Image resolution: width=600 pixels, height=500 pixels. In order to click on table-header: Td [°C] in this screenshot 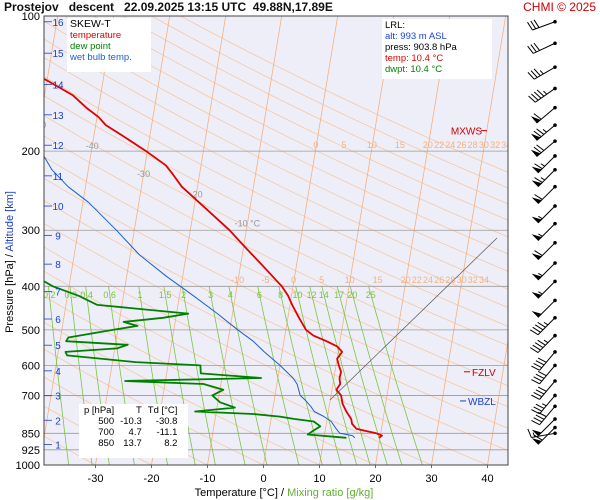, I will do `click(162, 410)`.